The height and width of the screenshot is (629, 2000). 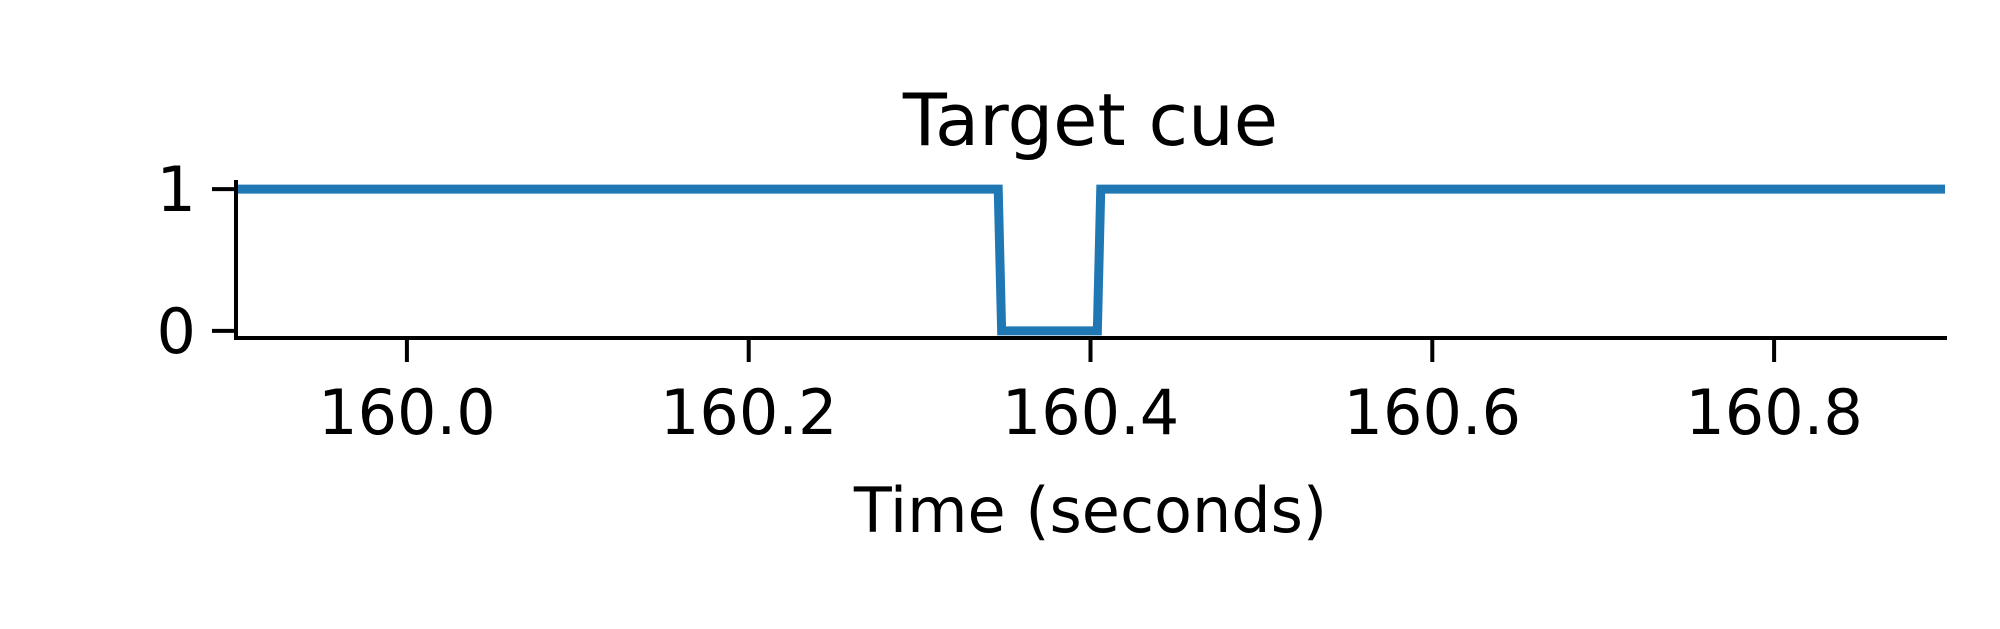 I want to click on x-tick-label: 160.4, so click(x=1091, y=412).